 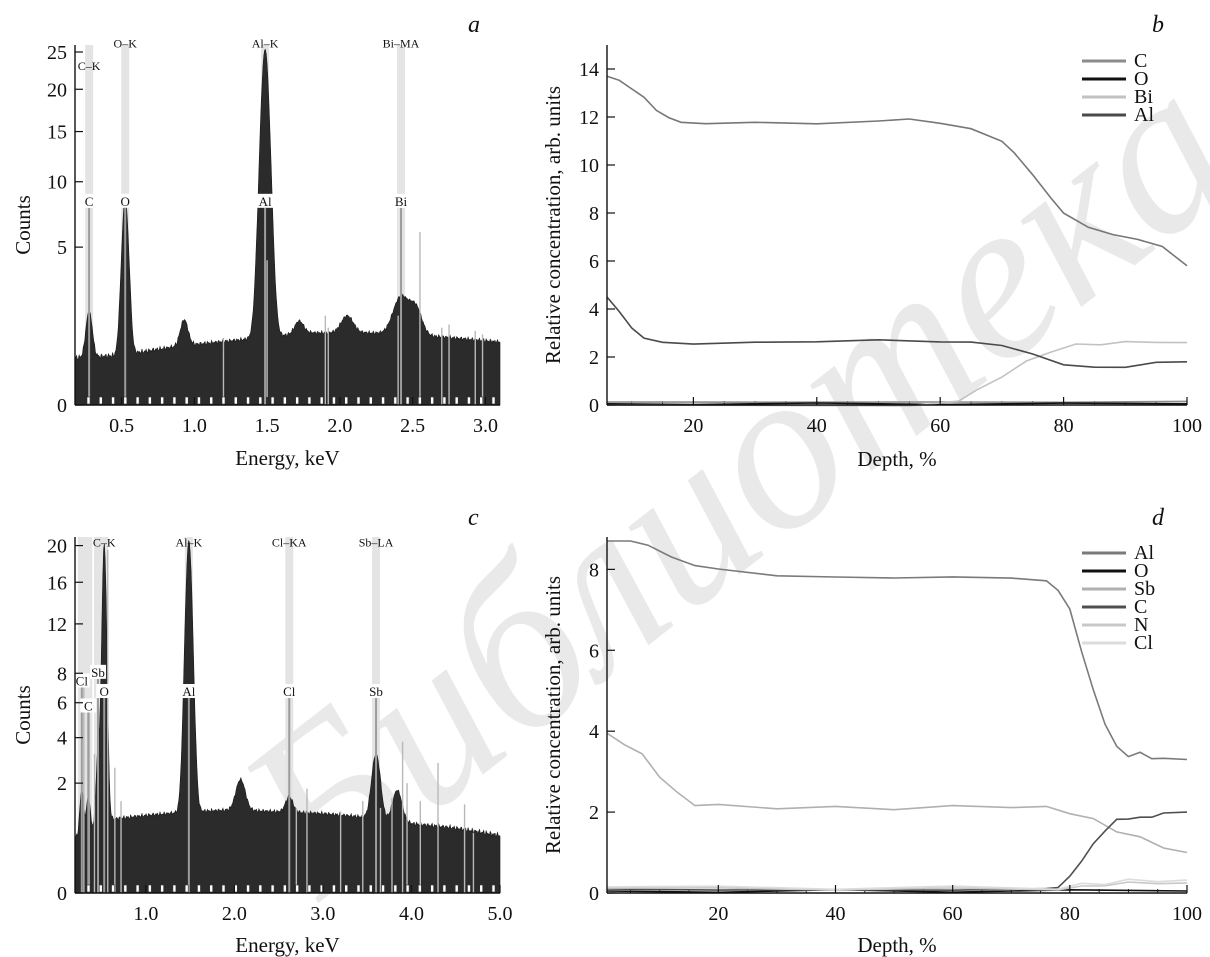 I want to click on legend-label: Al, so click(x=1144, y=115).